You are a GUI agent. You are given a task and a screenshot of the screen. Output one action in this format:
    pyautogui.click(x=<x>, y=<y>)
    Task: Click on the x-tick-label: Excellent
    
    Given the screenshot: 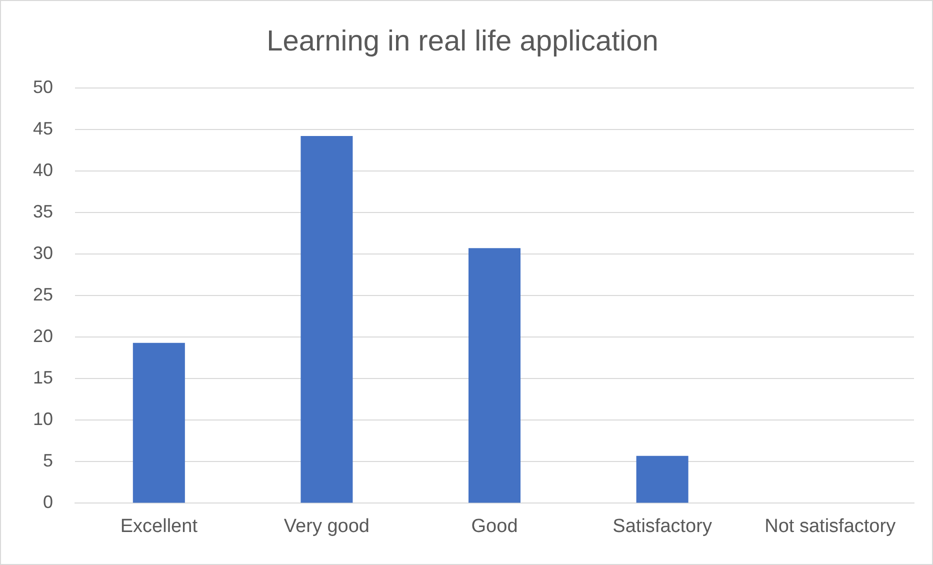 What is the action you would take?
    pyautogui.click(x=159, y=526)
    